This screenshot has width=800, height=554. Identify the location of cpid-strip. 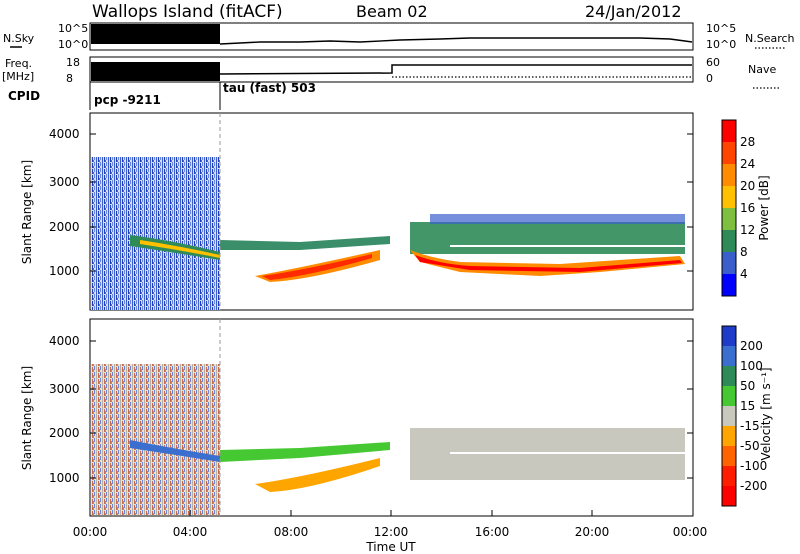
(155, 96).